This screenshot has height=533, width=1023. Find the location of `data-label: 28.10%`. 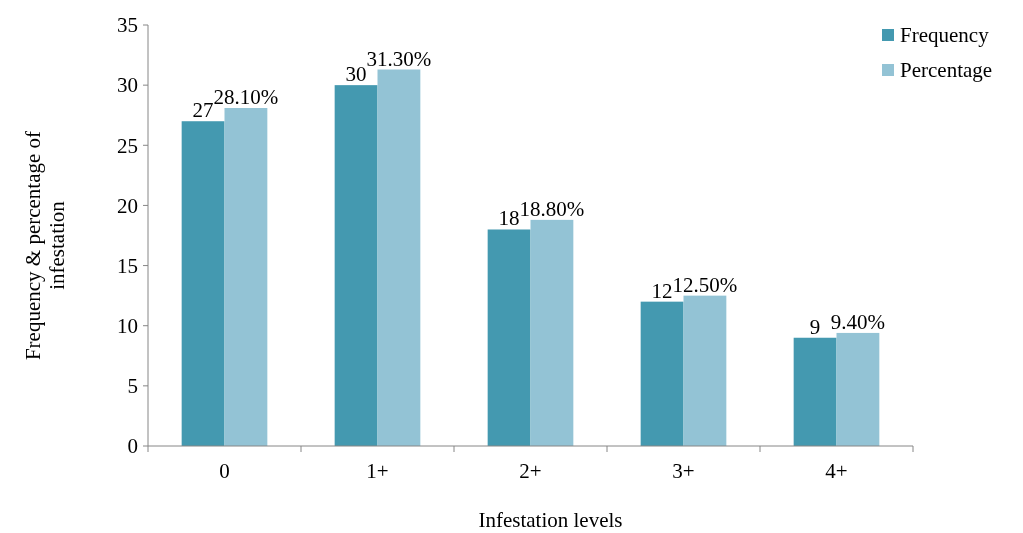

data-label: 28.10% is located at coordinates (246, 97).